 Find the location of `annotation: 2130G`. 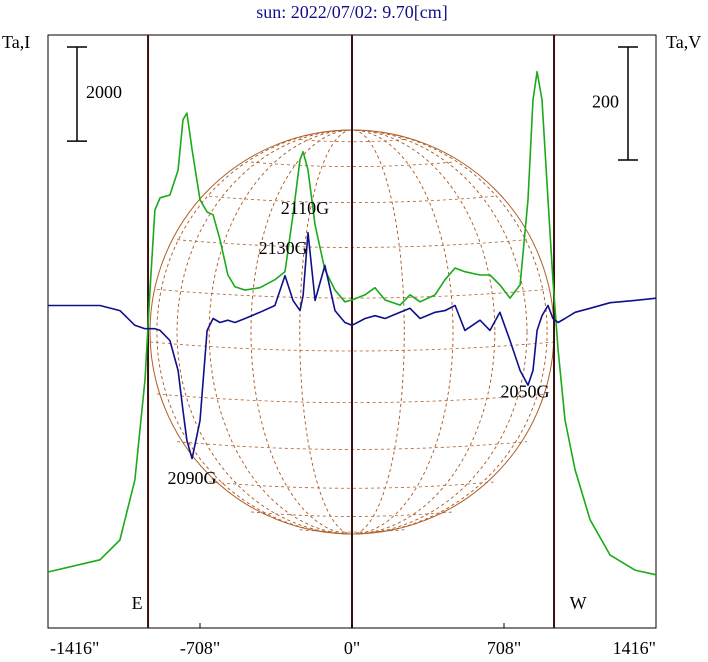

annotation: 2130G is located at coordinates (283, 248).